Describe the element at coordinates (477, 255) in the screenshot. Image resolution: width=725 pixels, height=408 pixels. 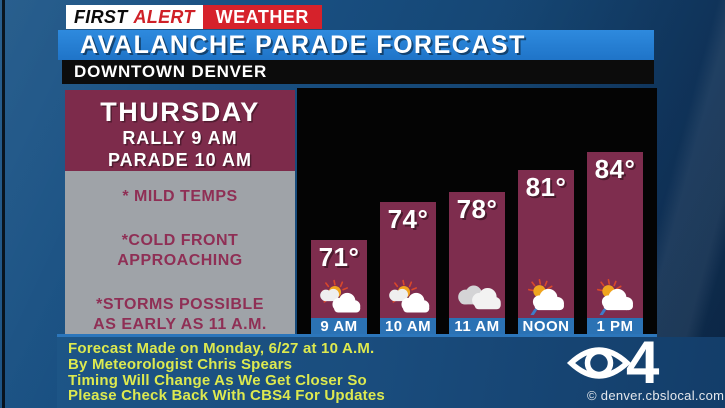
I see `temperature-bar: 78°` at that location.